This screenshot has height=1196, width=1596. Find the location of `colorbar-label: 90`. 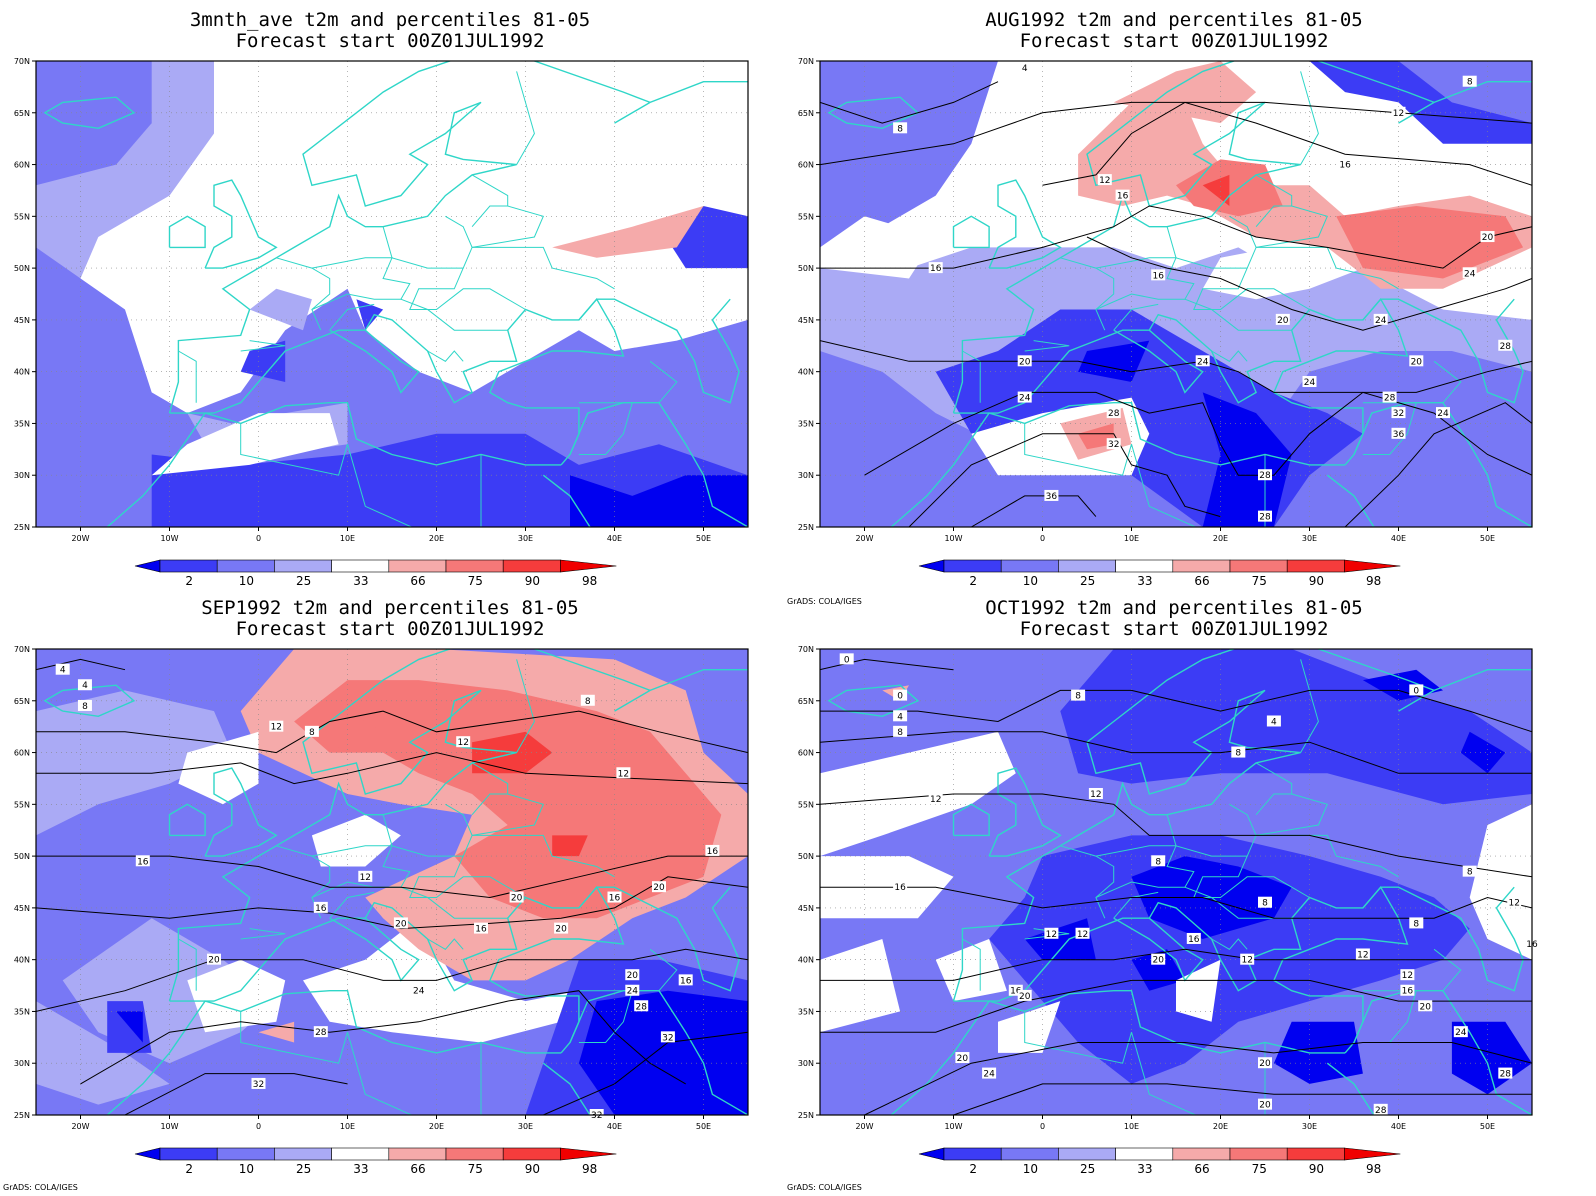

colorbar-label: 90 is located at coordinates (532, 581).